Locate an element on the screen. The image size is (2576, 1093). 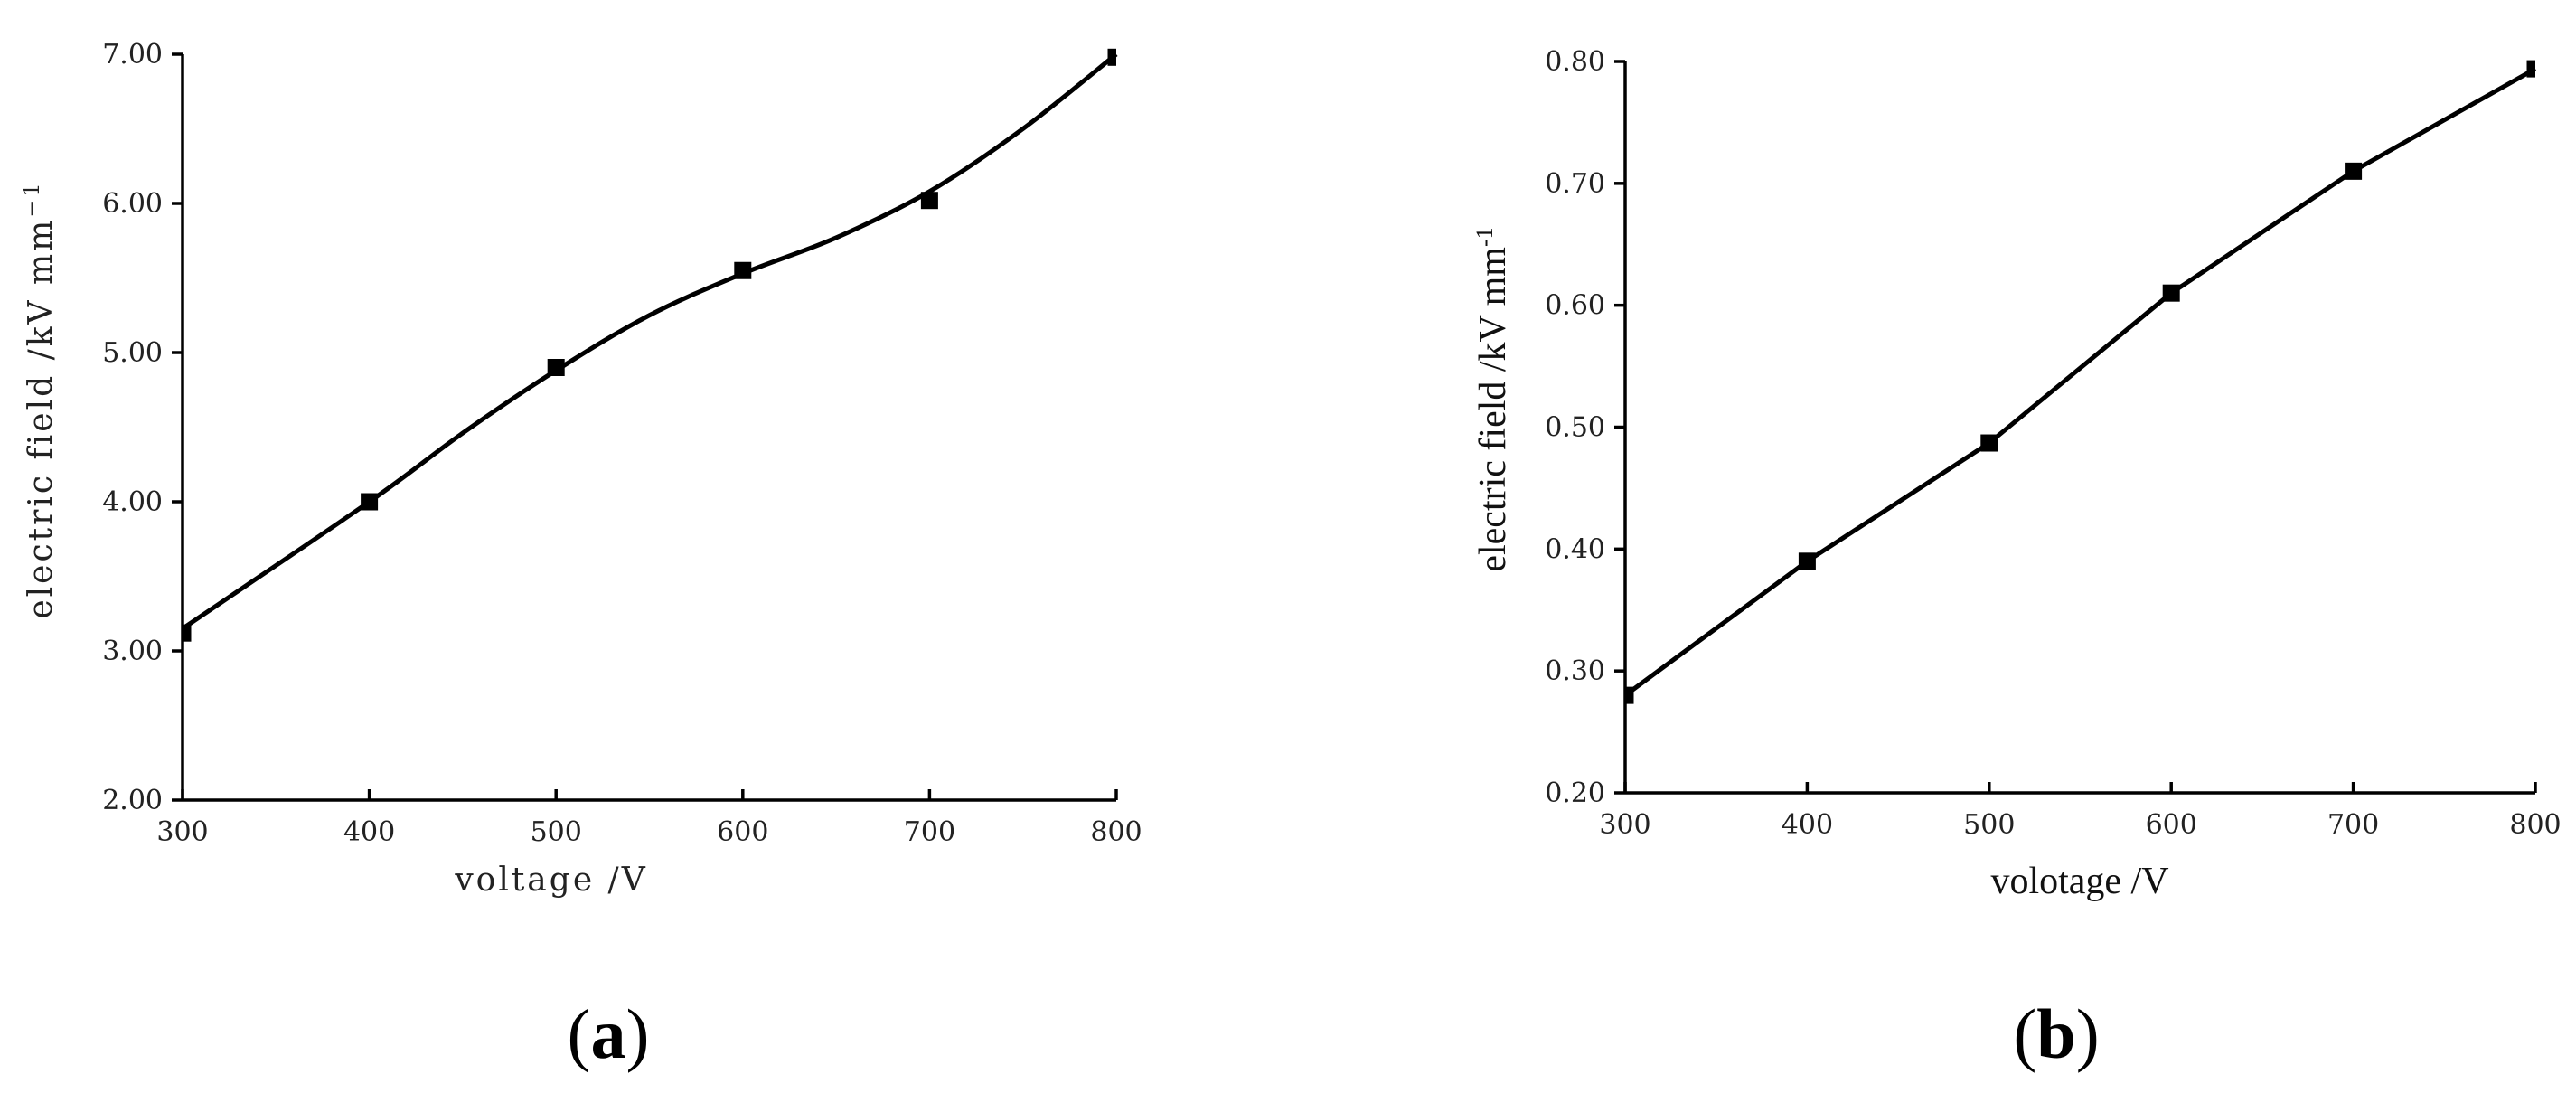
x-tick-label-a: 600 is located at coordinates (742, 832).